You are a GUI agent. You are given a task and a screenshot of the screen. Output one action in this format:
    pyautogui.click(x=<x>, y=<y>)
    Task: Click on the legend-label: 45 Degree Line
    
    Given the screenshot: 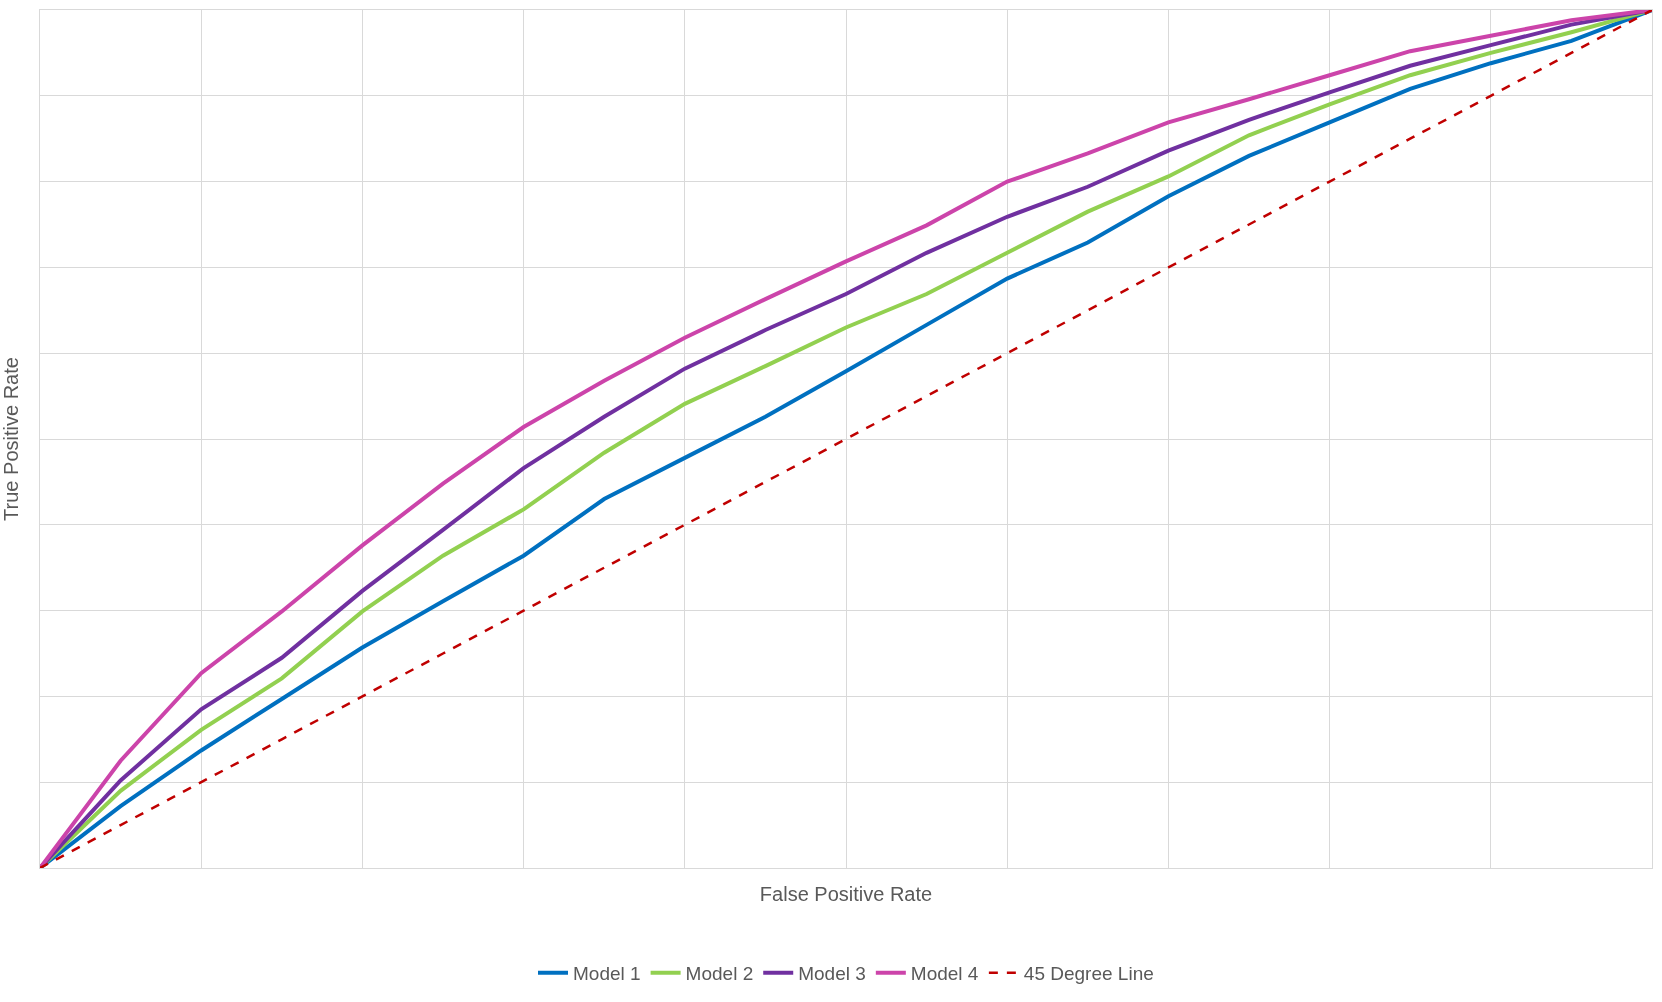 What is the action you would take?
    pyautogui.click(x=1088, y=974)
    